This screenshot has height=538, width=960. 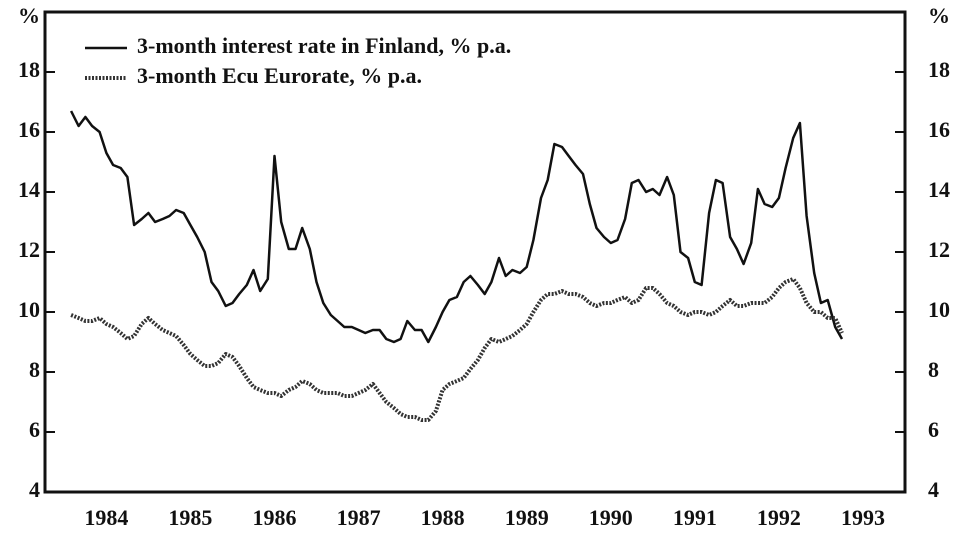 I want to click on y-tick-label: 14, so click(x=29, y=189).